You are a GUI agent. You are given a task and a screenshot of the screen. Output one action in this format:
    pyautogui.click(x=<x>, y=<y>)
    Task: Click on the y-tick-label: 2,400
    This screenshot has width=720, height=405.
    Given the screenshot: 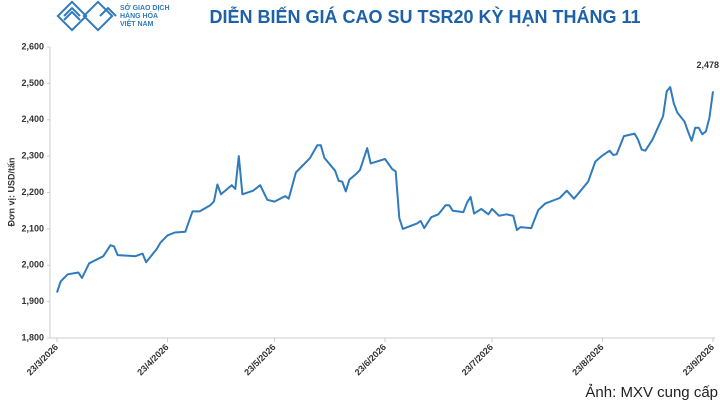 What is the action you would take?
    pyautogui.click(x=32, y=119)
    